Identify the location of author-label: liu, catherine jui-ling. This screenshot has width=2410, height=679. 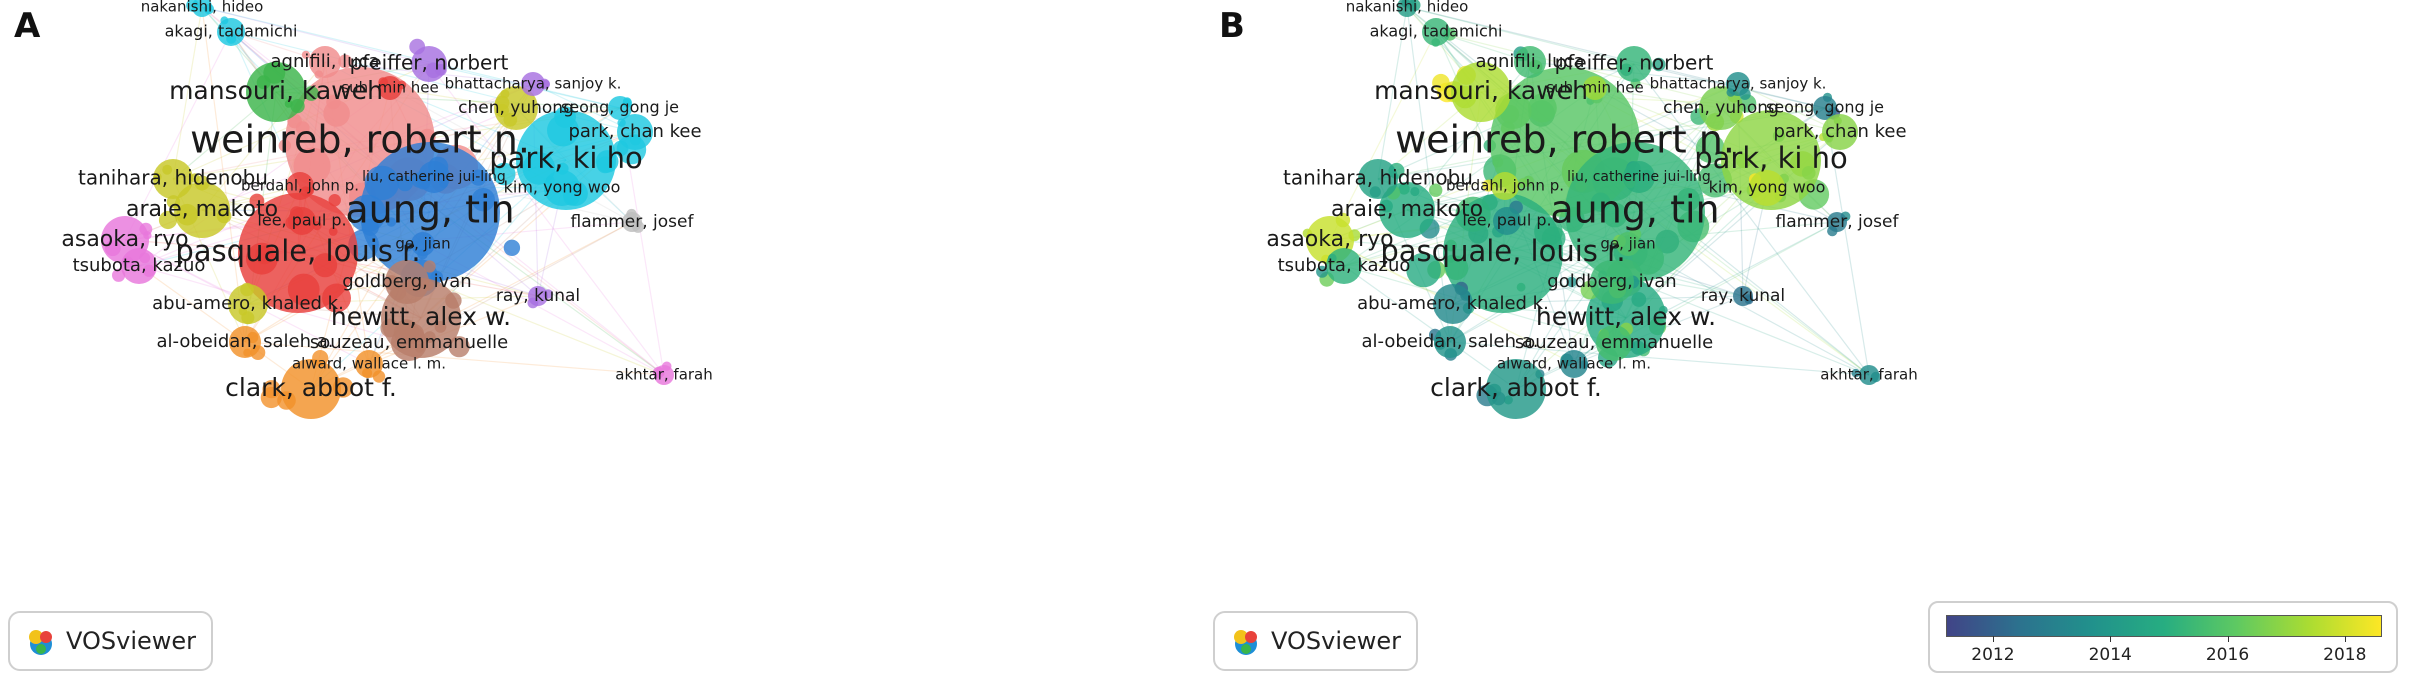
(434, 177).